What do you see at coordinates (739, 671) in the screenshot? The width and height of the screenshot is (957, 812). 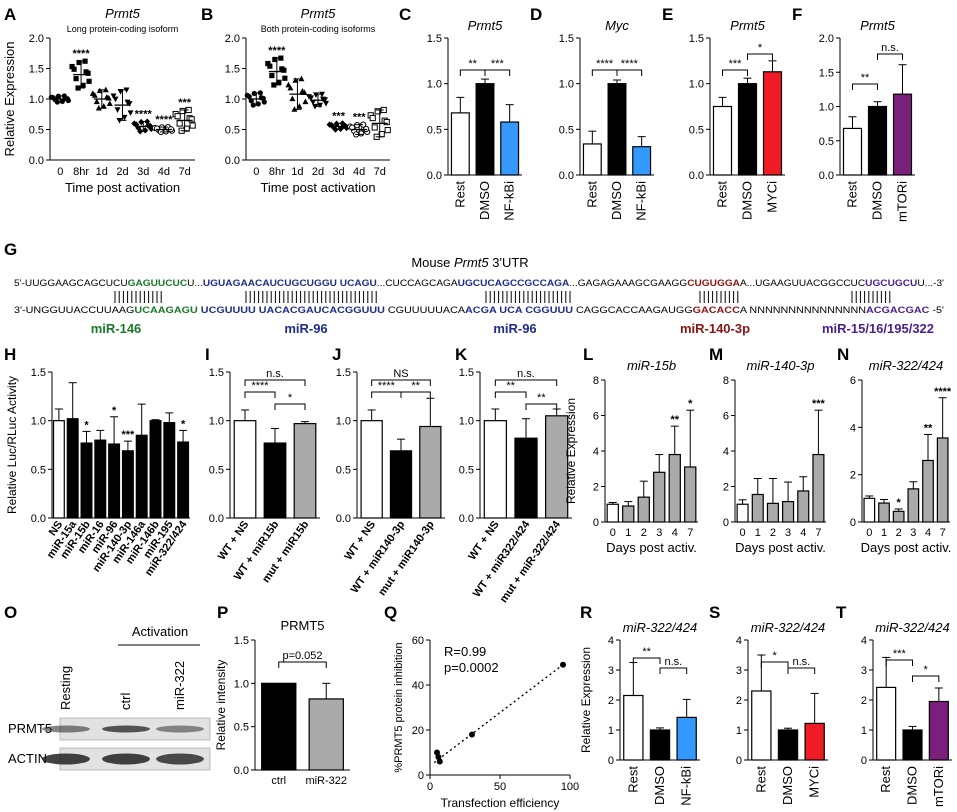 I see `y-tick-label: 3` at bounding box center [739, 671].